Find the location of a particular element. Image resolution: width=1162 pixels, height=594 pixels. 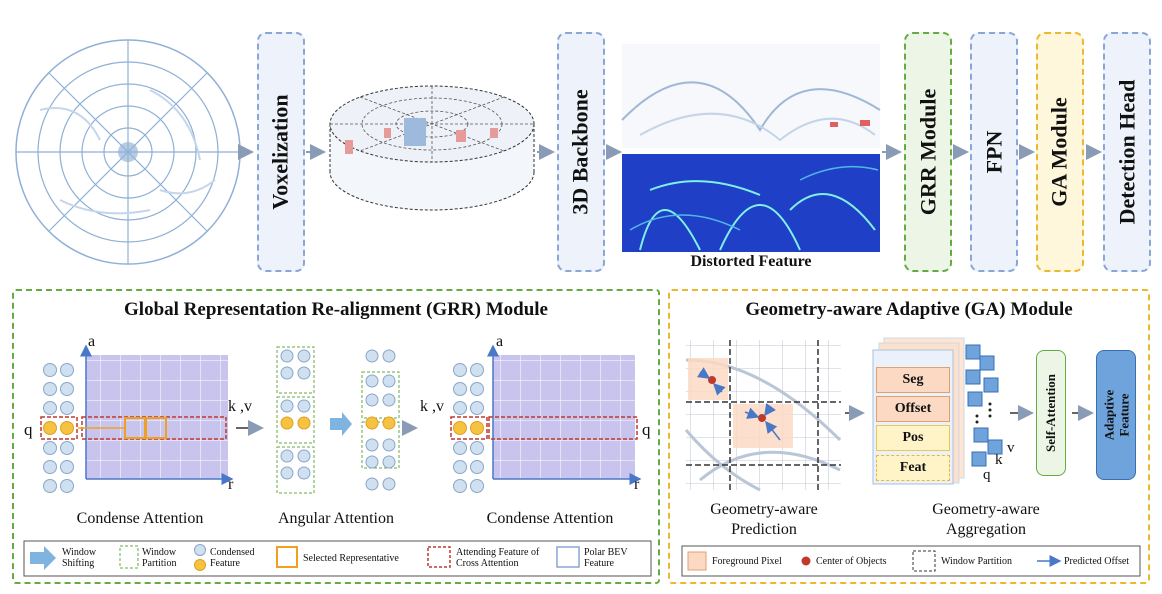

fpn-label: FPN is located at coordinates (993, 152).